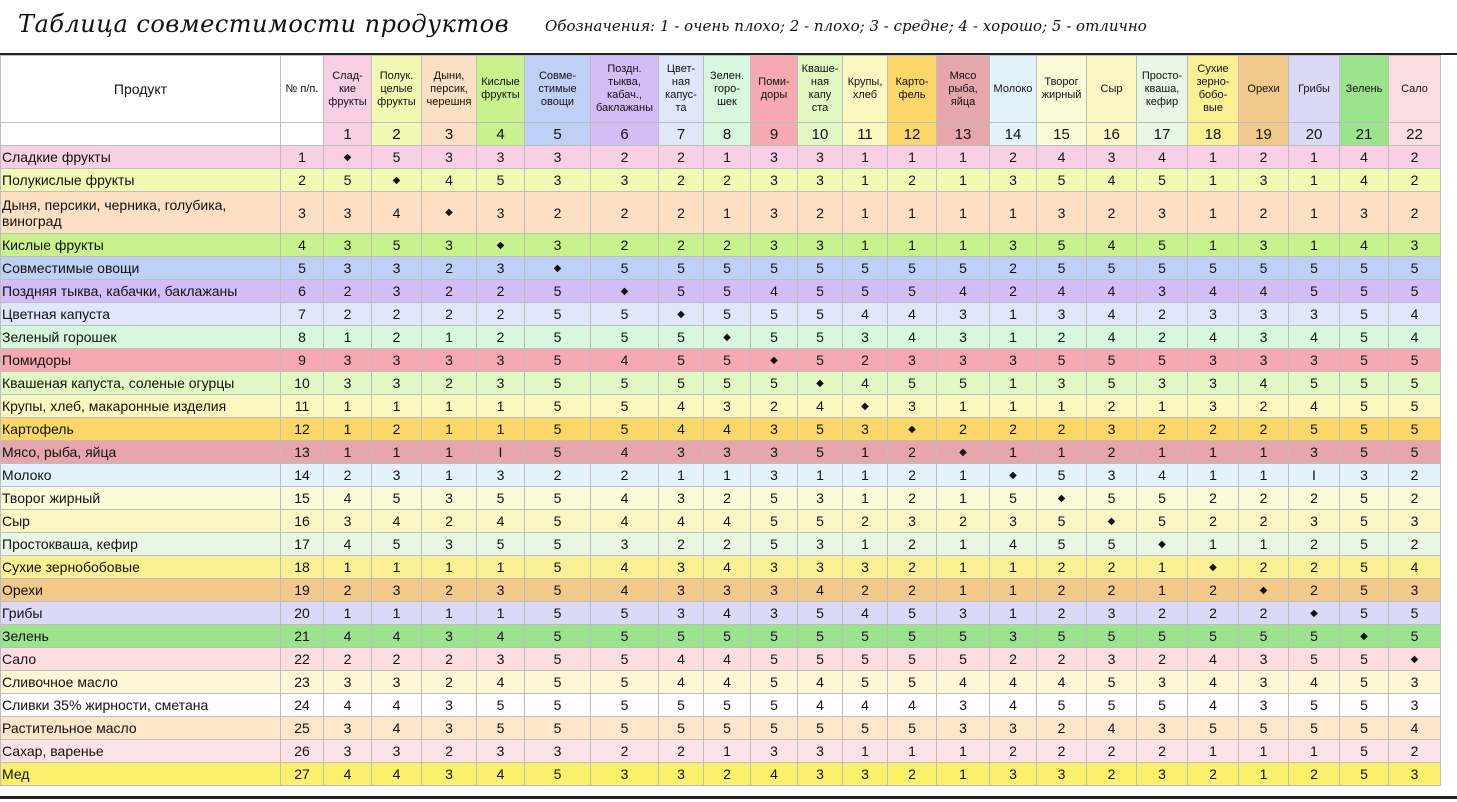  What do you see at coordinates (140, 498) in the screenshot?
I see `product-name-cell: Творог жирный` at bounding box center [140, 498].